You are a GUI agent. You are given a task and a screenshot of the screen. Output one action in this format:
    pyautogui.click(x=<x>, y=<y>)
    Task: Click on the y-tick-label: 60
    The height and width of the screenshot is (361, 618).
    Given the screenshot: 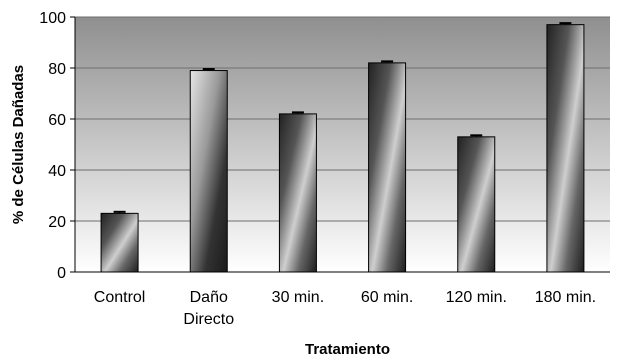 What is the action you would take?
    pyautogui.click(x=57, y=120)
    